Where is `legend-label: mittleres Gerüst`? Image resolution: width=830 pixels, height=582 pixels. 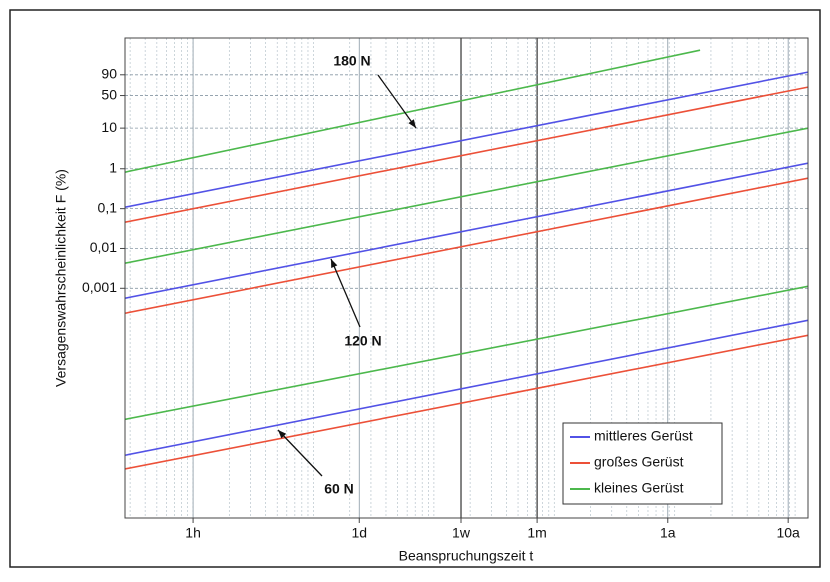 legend-label: mittleres Gerüst is located at coordinates (643, 436).